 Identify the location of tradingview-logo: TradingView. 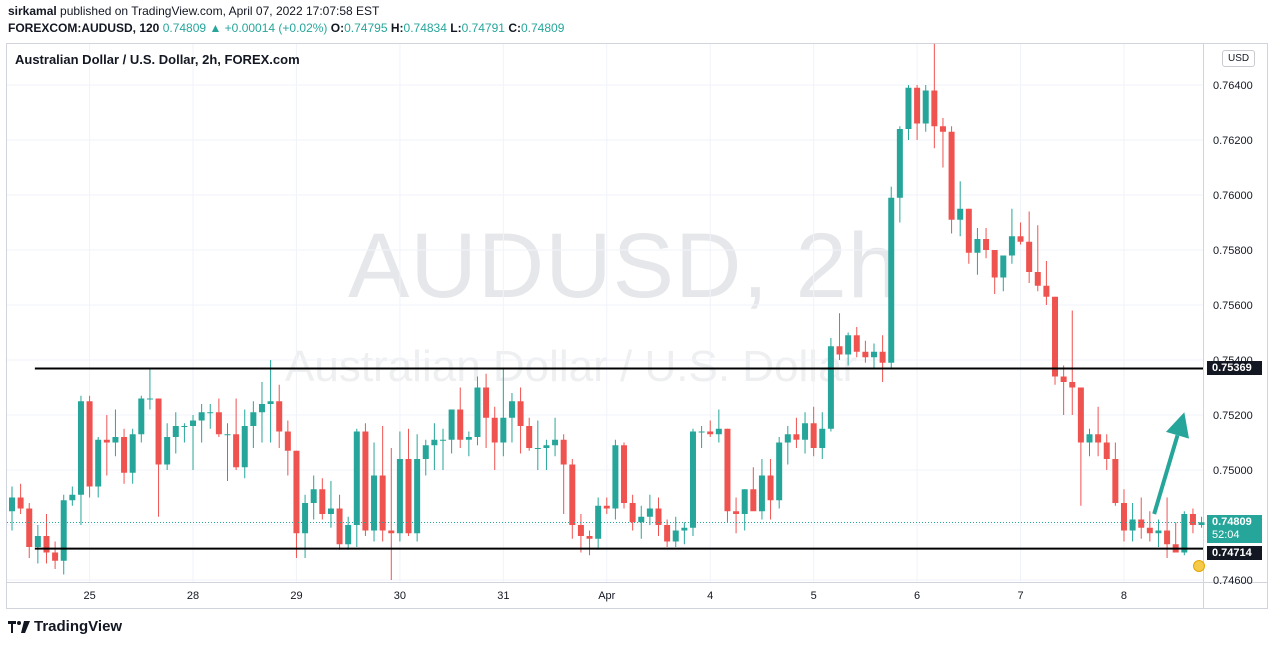
(65, 626).